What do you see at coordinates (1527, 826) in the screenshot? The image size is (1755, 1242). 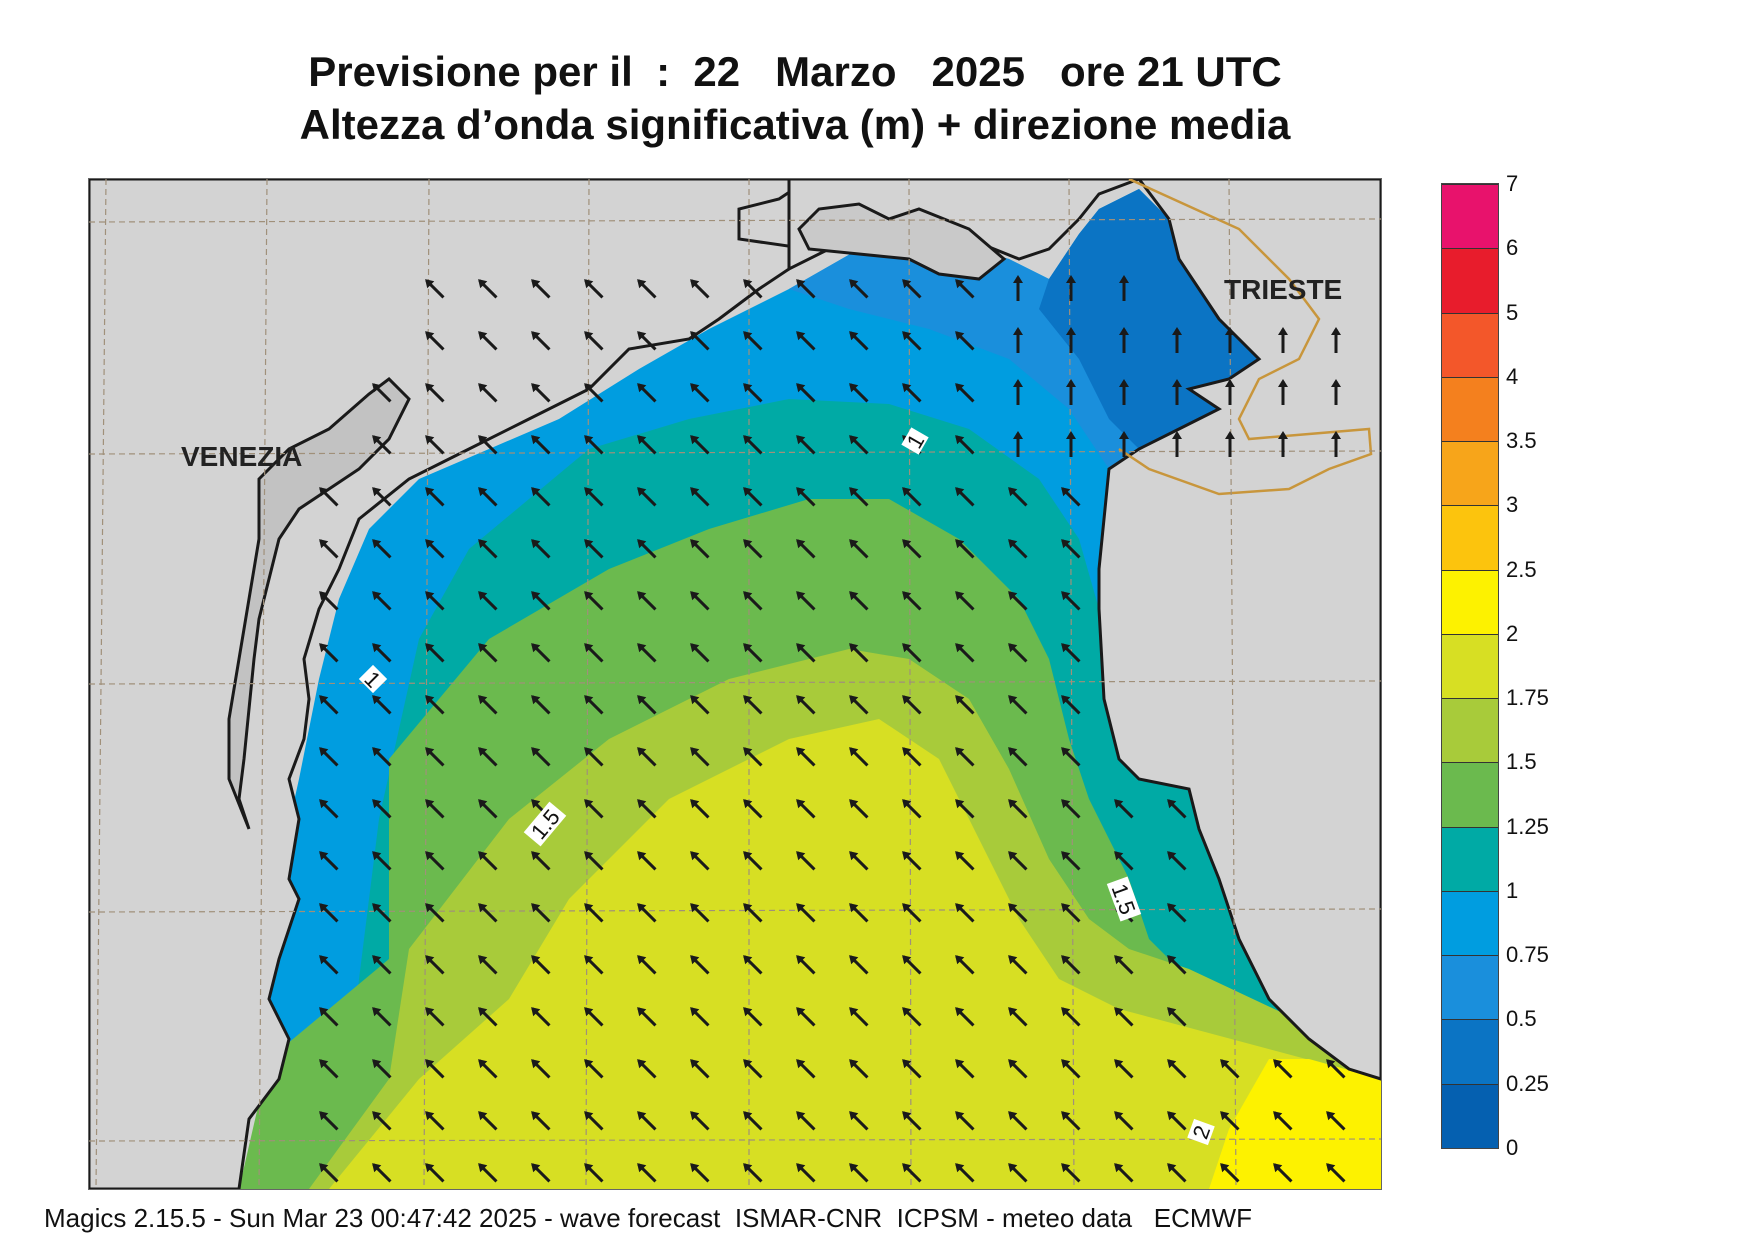 I see `legend-tick-label: 1.25` at bounding box center [1527, 826].